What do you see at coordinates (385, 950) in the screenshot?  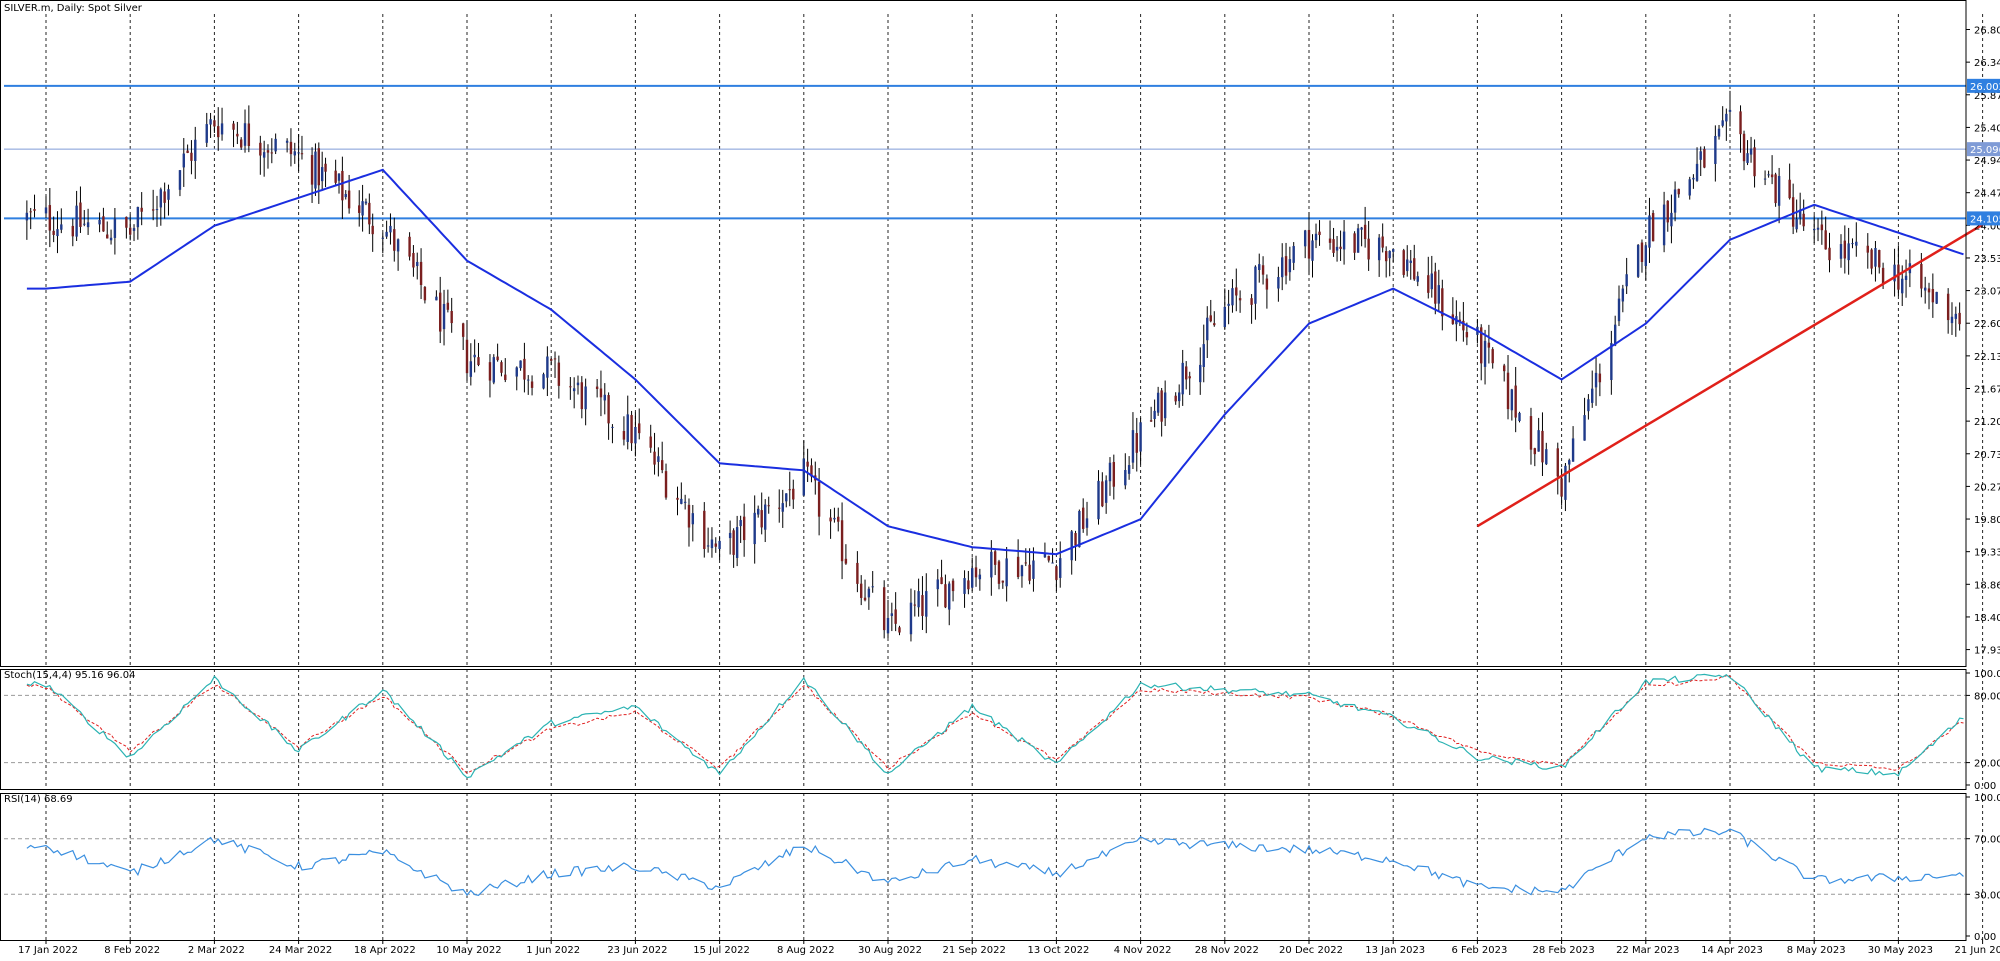 I see `x-tick-label: 18 Apr 2022` at bounding box center [385, 950].